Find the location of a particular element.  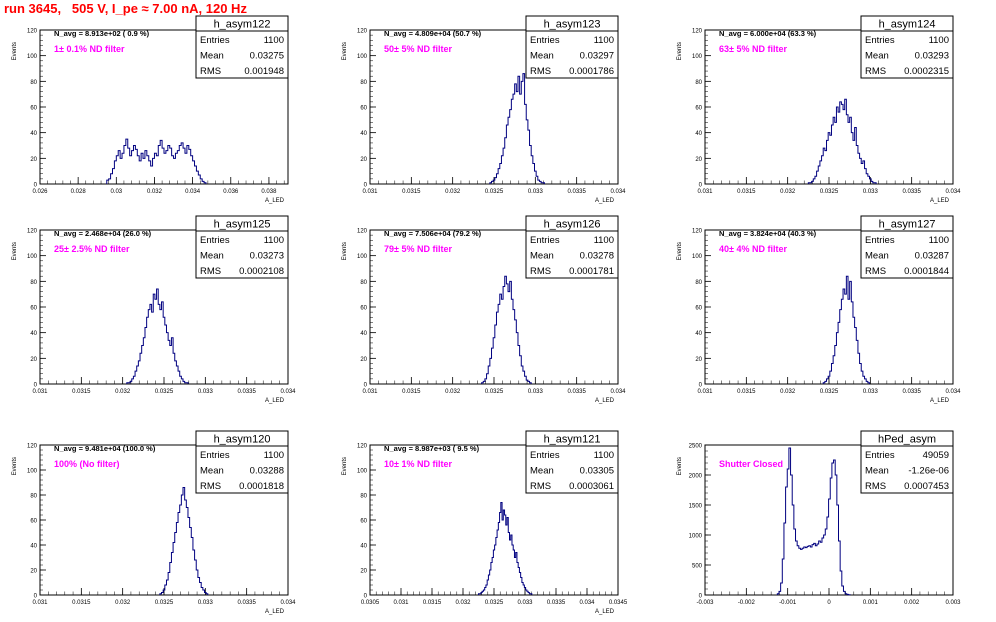

y-tick-label: 500 is located at coordinates (697, 567).